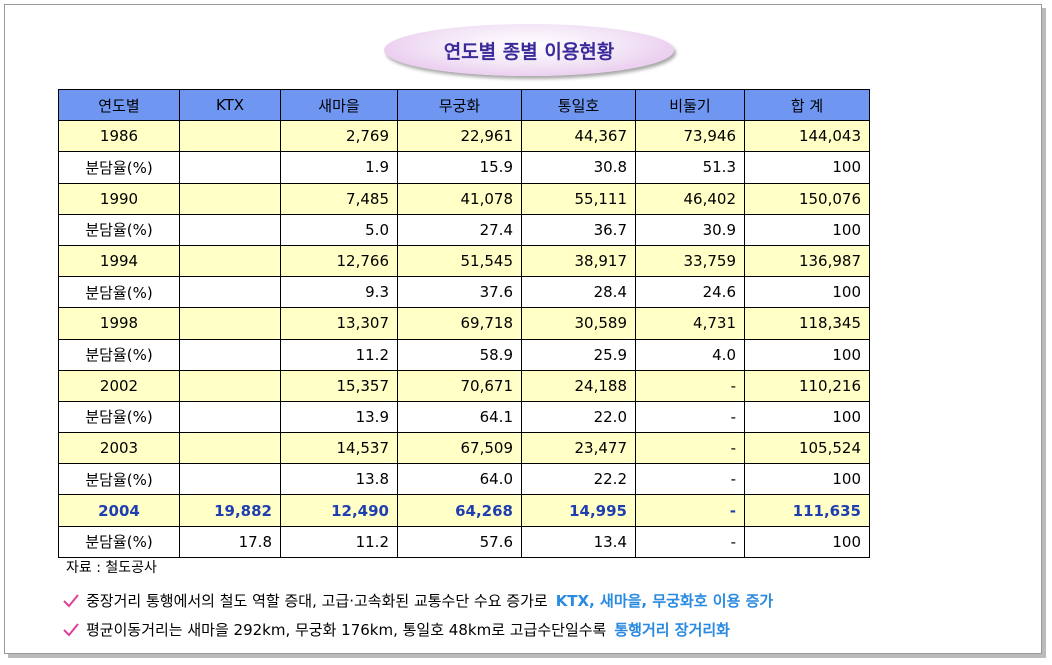 The image size is (1052, 665). Describe the element at coordinates (690, 229) in the screenshot. I see `cell: 30.9` at that location.